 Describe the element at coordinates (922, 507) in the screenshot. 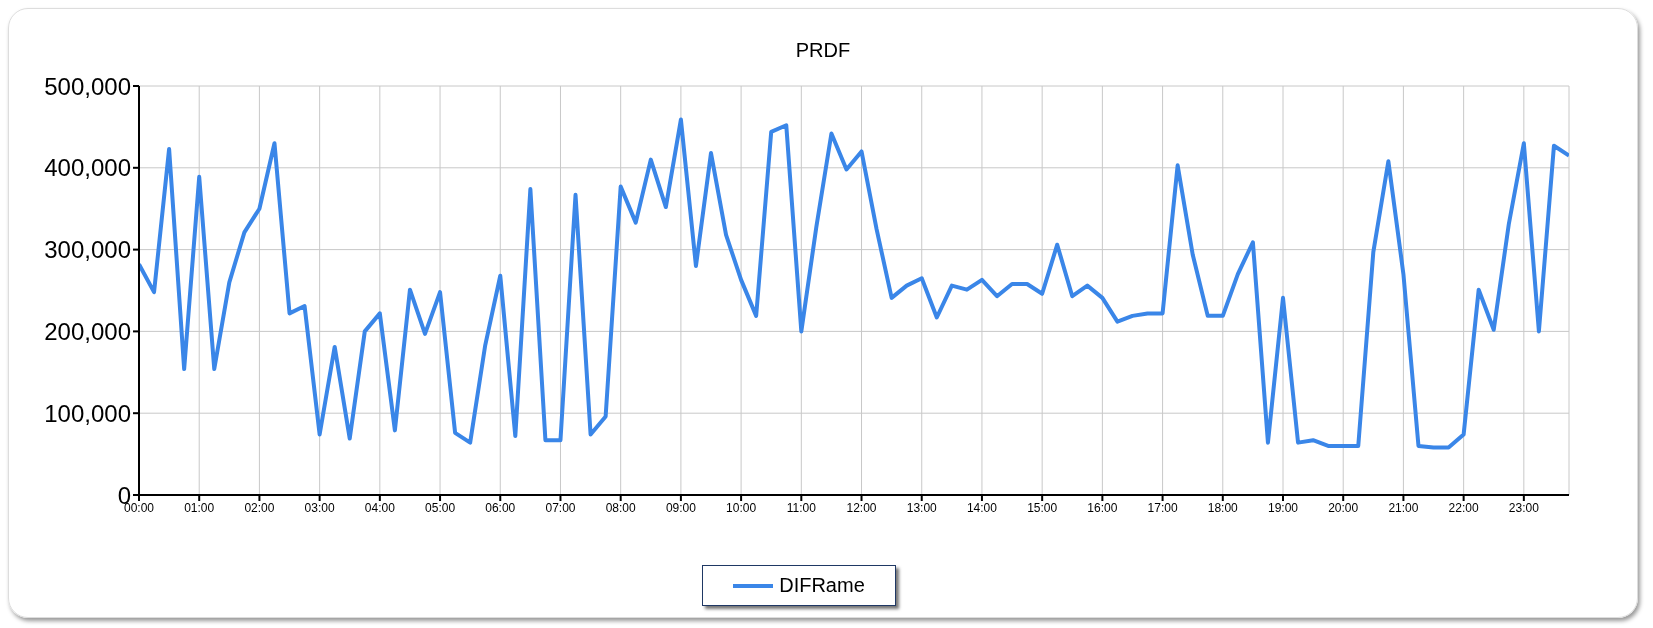

I see `x-tick-label: 13:00` at that location.